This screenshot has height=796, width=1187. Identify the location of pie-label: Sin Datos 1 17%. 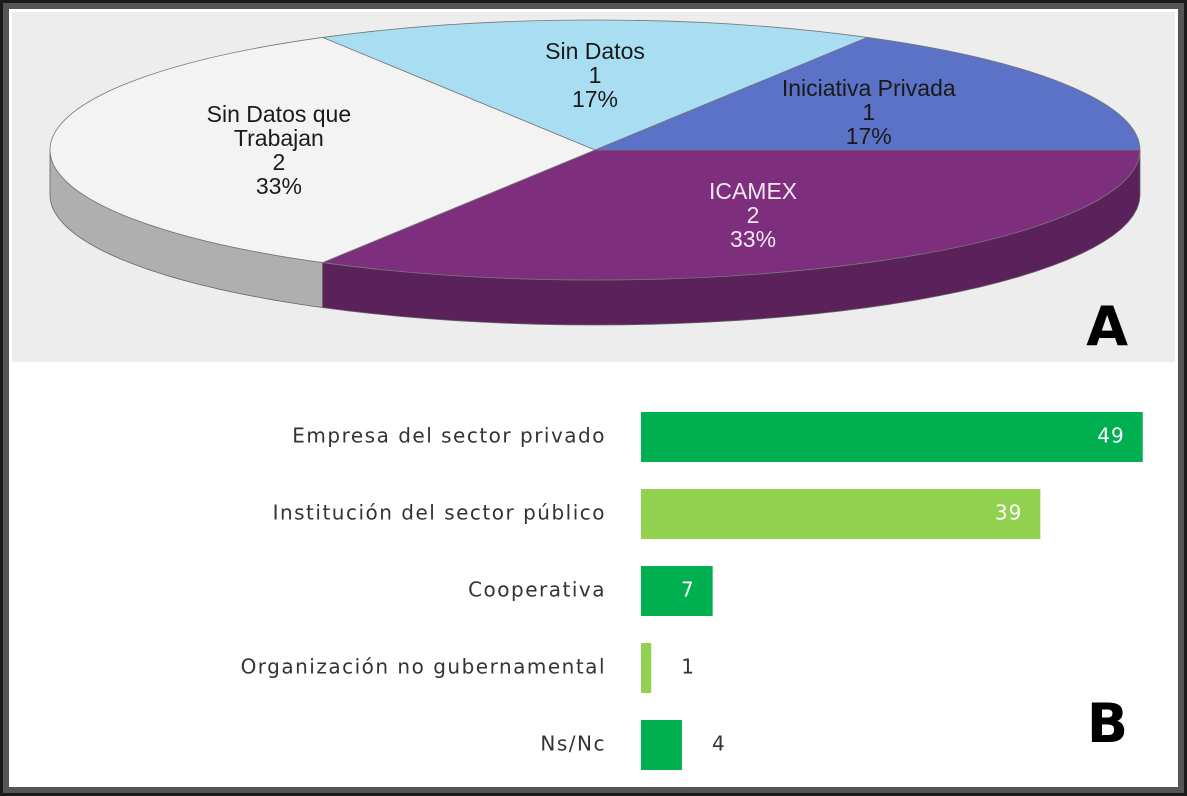
(595, 75).